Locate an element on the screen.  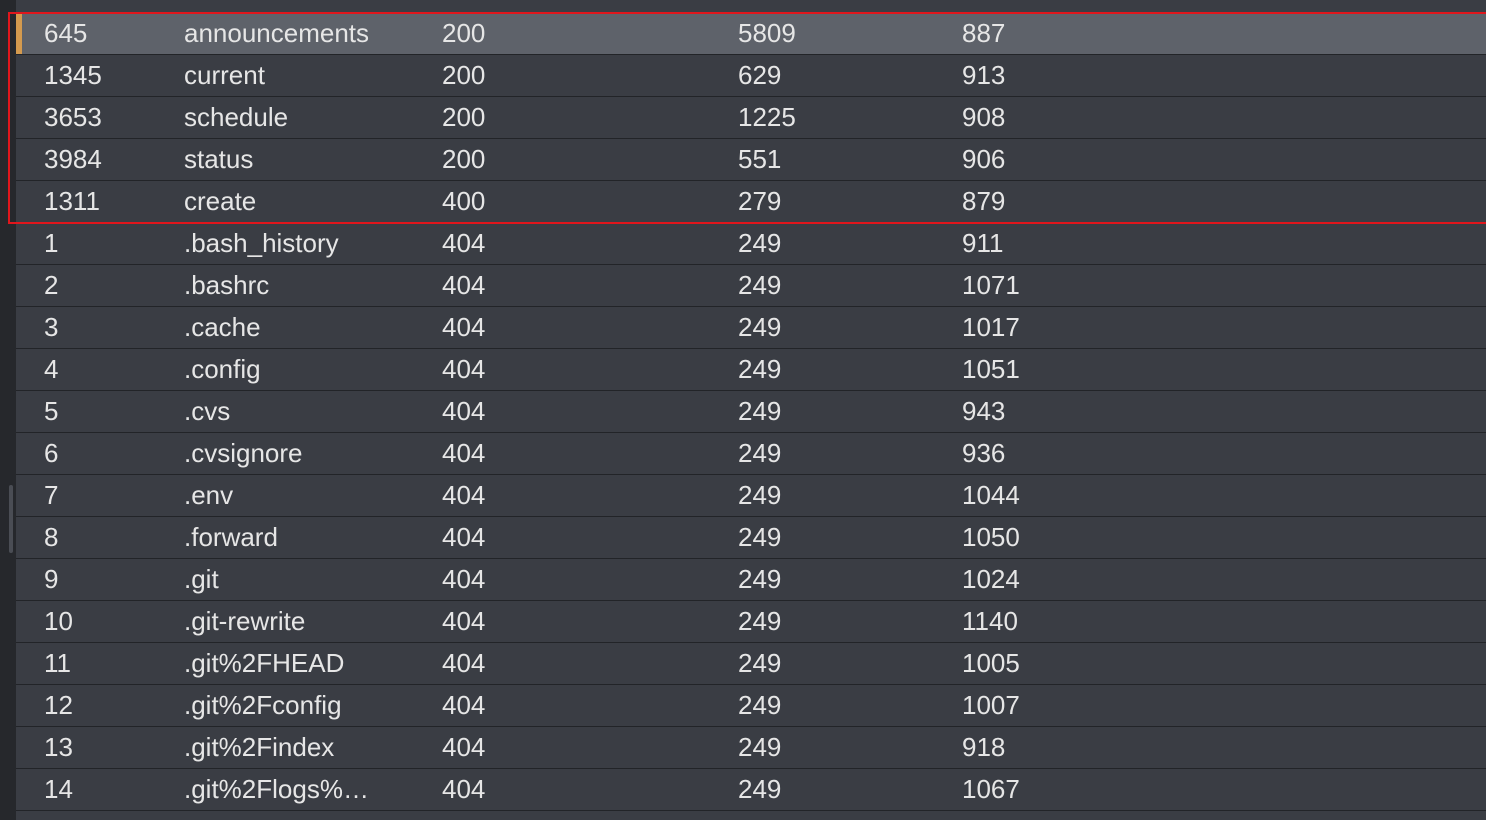
response-time: 1067 is located at coordinates (991, 789).